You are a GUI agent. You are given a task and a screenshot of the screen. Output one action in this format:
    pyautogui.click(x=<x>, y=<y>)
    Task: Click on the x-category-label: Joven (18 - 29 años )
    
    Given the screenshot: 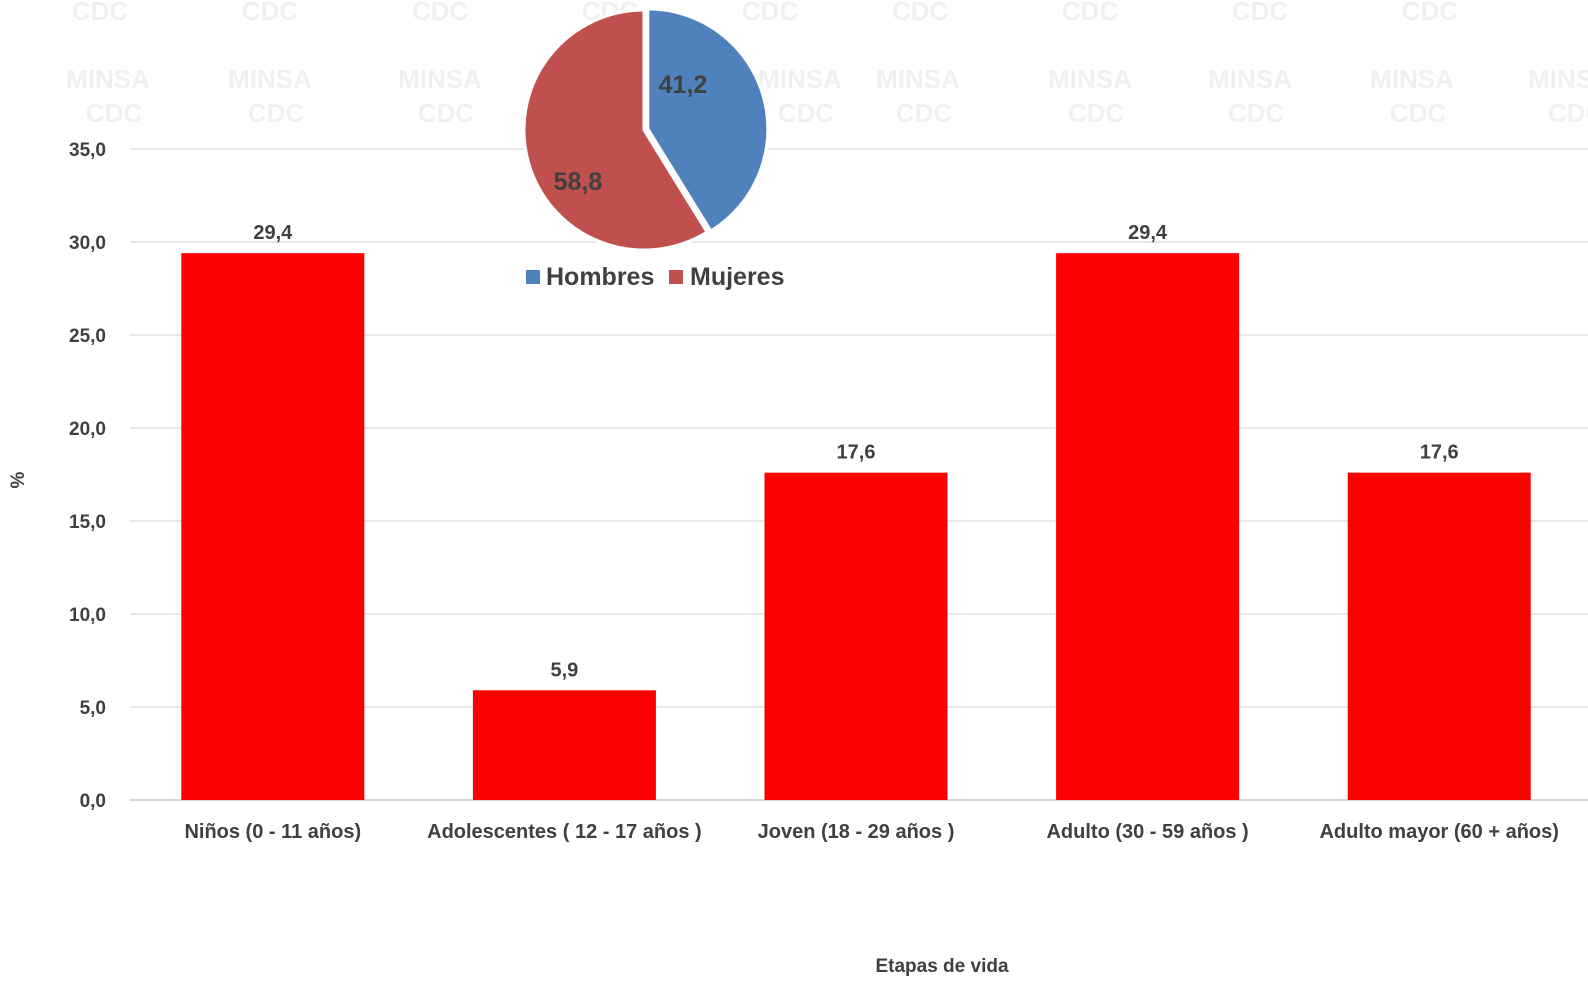 What is the action you would take?
    pyautogui.click(x=856, y=832)
    